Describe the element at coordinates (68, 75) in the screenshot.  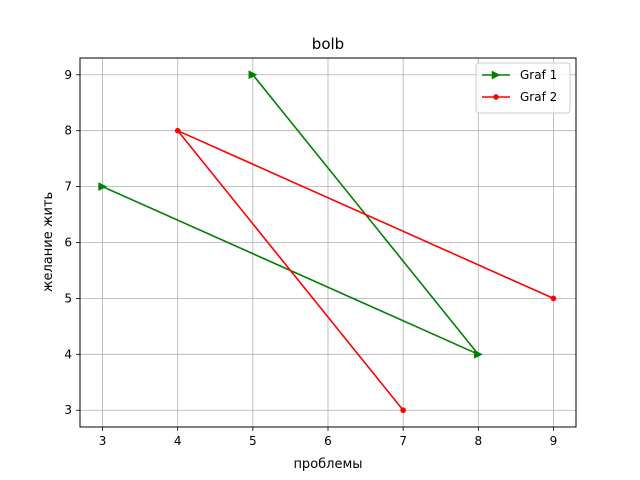
I see `y-tick-label: 9` at that location.